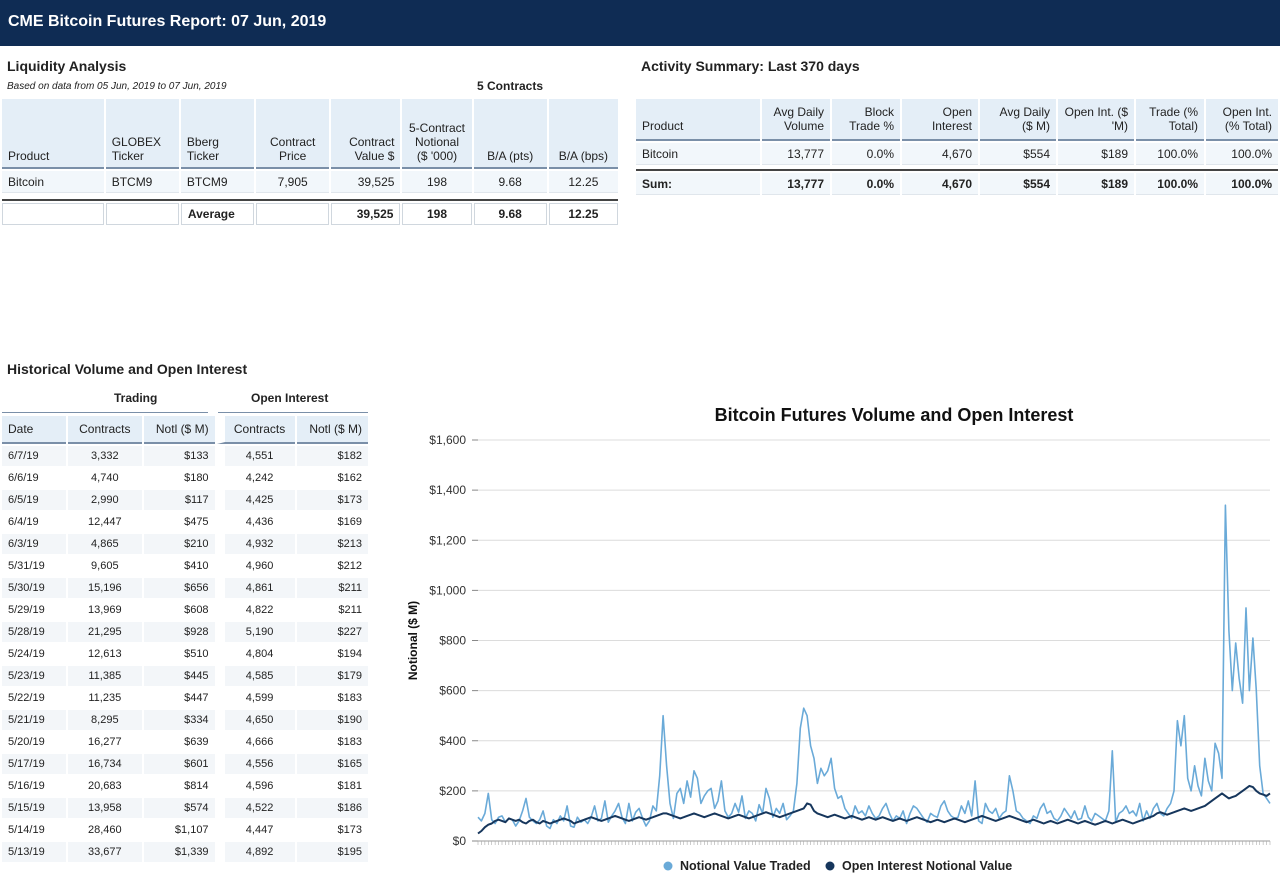  What do you see at coordinates (34, 808) in the screenshot?
I see `table-cell: 5/15/19` at bounding box center [34, 808].